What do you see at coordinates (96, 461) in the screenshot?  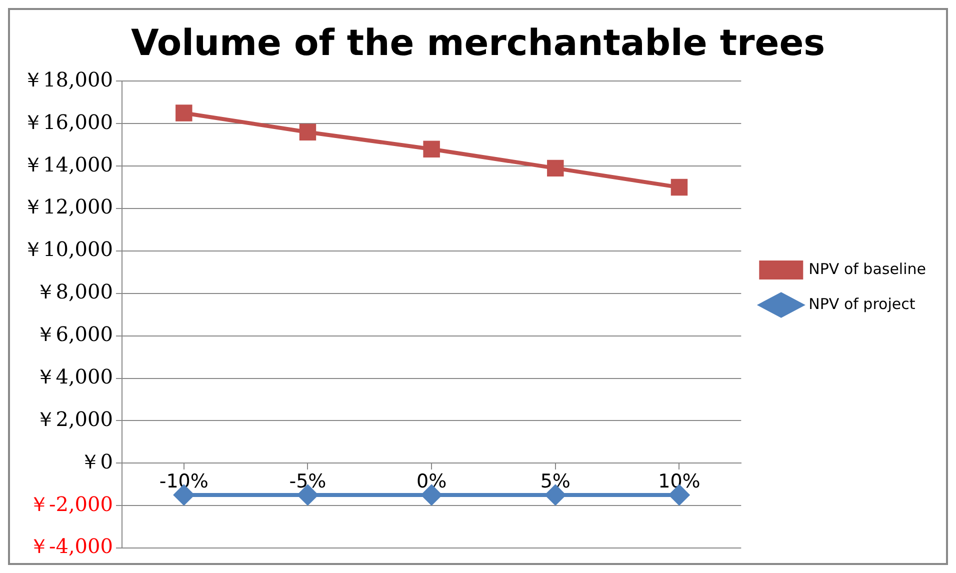 I see `y-tick-label: ￥0` at bounding box center [96, 461].